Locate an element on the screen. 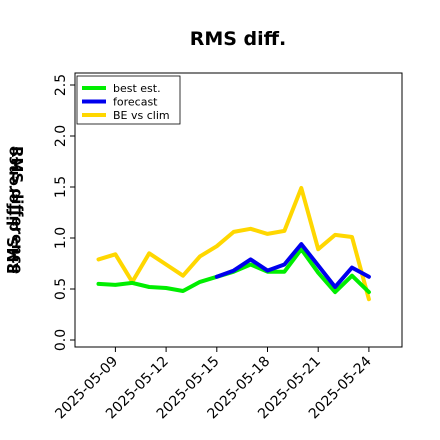 The height and width of the screenshot is (440, 440). y-axis-label-mirrored: RMS difference is located at coordinates (17, 210).